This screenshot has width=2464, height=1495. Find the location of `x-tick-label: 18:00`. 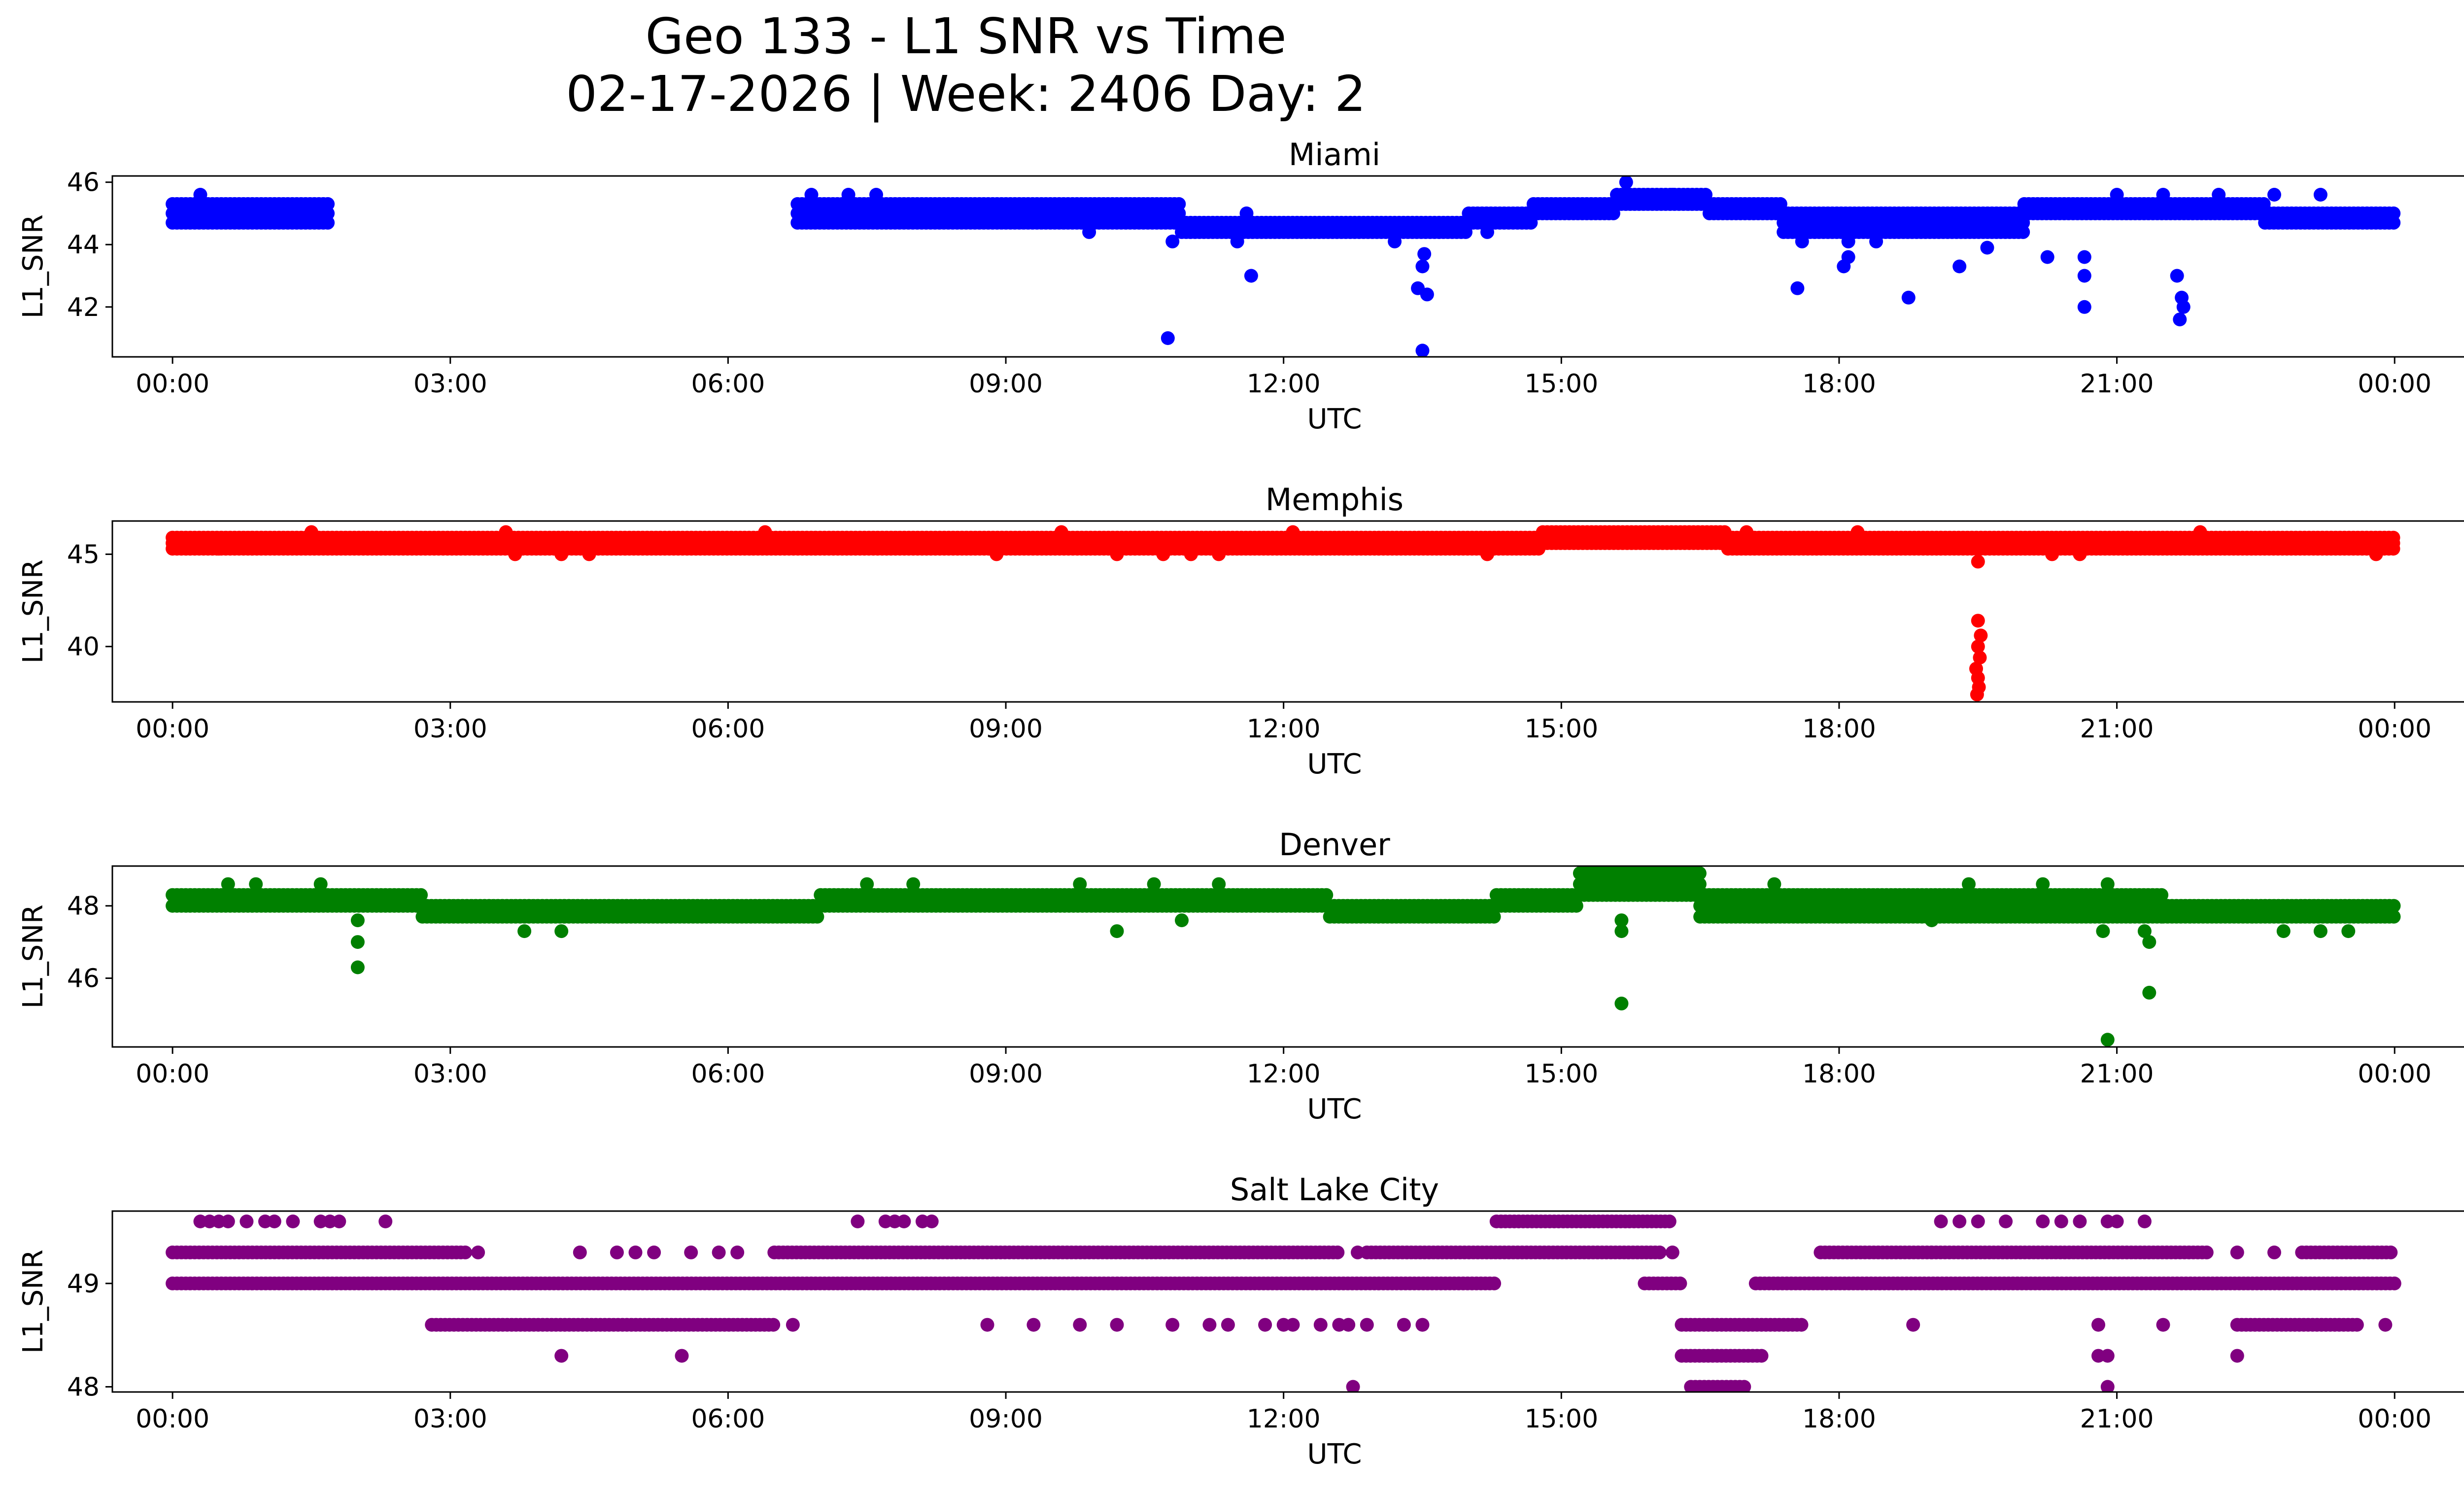

x-tick-label: 18:00 is located at coordinates (1839, 1419).